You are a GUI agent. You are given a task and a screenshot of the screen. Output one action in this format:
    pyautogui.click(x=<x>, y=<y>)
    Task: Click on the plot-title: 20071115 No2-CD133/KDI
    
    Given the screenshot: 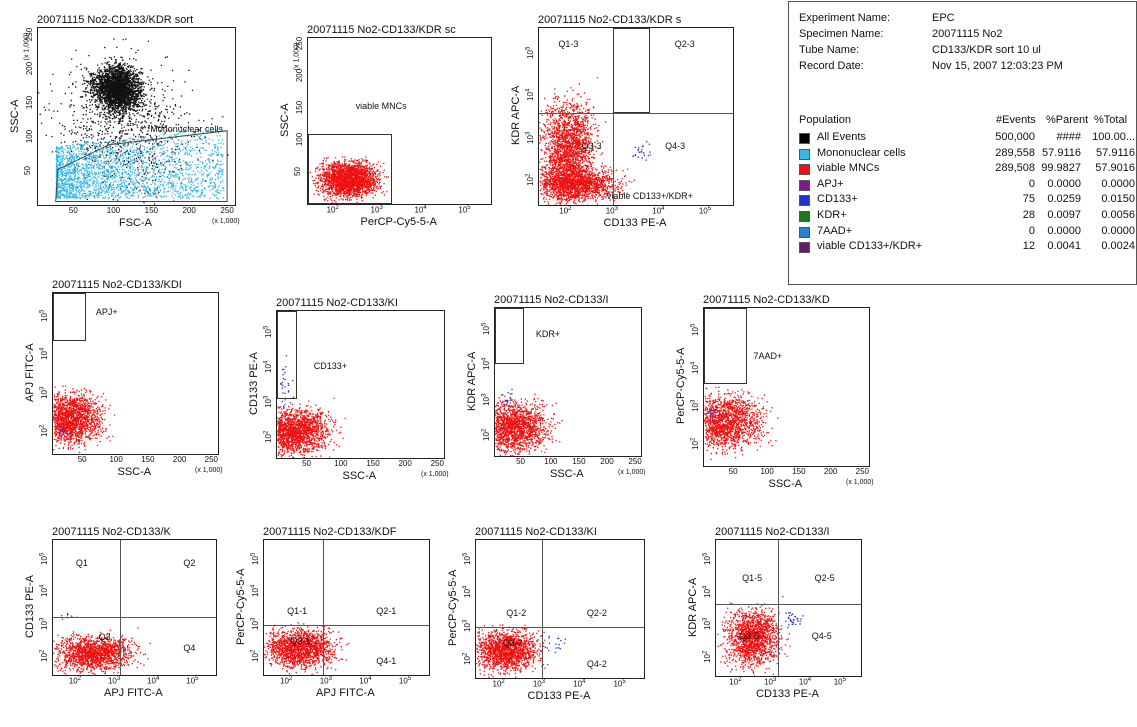 What is the action you would take?
    pyautogui.click(x=117, y=285)
    